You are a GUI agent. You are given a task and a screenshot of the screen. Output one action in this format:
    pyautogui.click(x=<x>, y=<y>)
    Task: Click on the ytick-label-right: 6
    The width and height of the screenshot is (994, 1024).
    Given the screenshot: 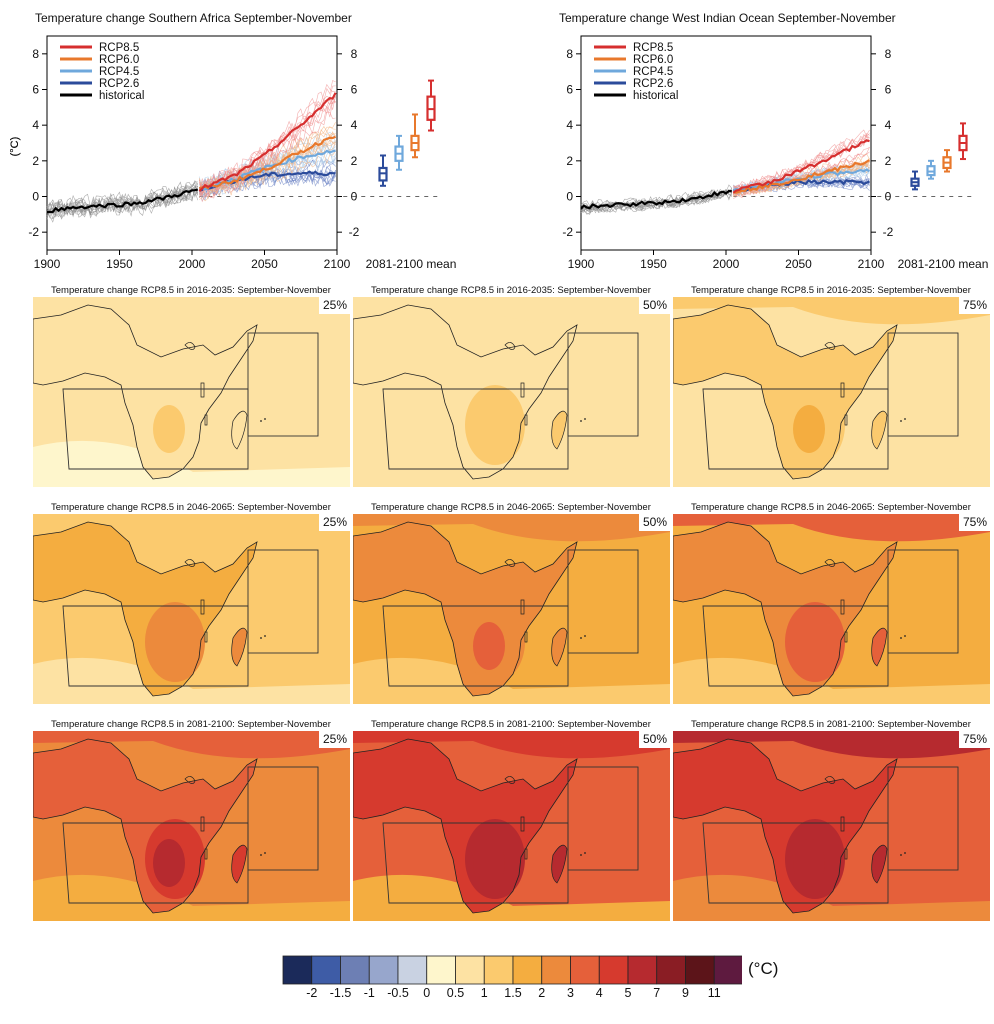 What is the action you would take?
    pyautogui.click(x=354, y=90)
    